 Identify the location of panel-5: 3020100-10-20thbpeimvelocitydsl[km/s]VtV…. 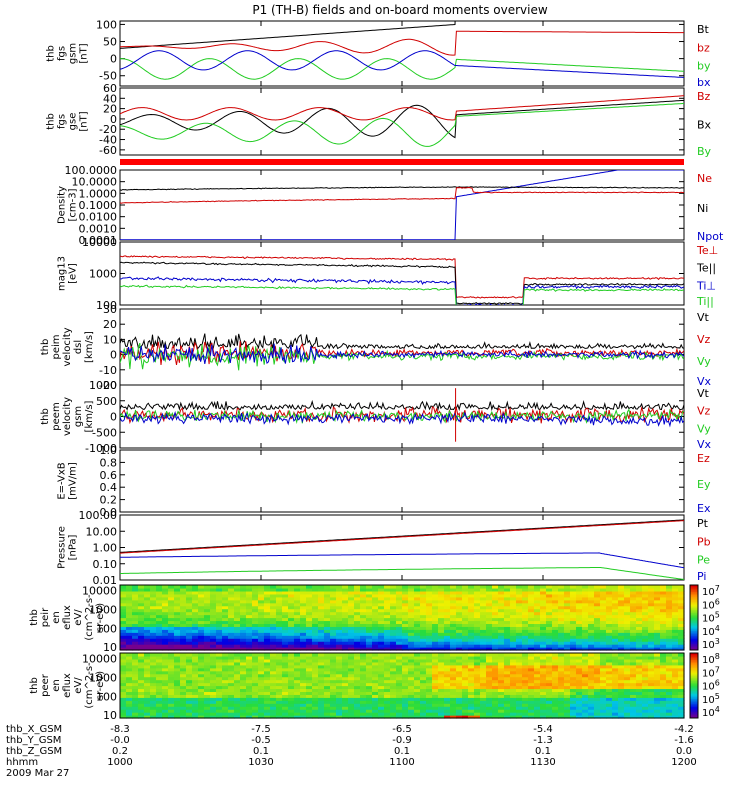
(376, 347).